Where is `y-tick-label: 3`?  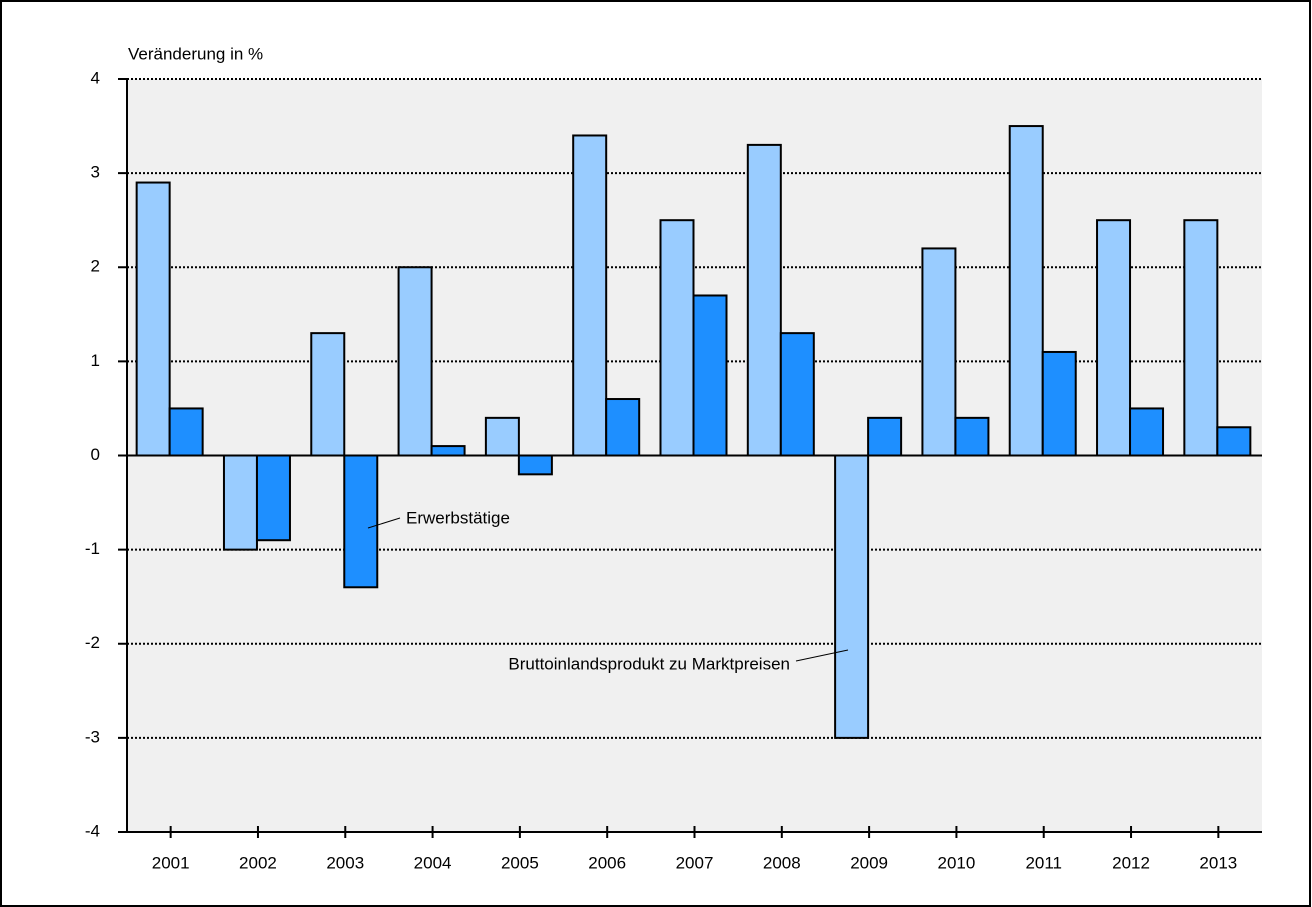 y-tick-label: 3 is located at coordinates (95, 172).